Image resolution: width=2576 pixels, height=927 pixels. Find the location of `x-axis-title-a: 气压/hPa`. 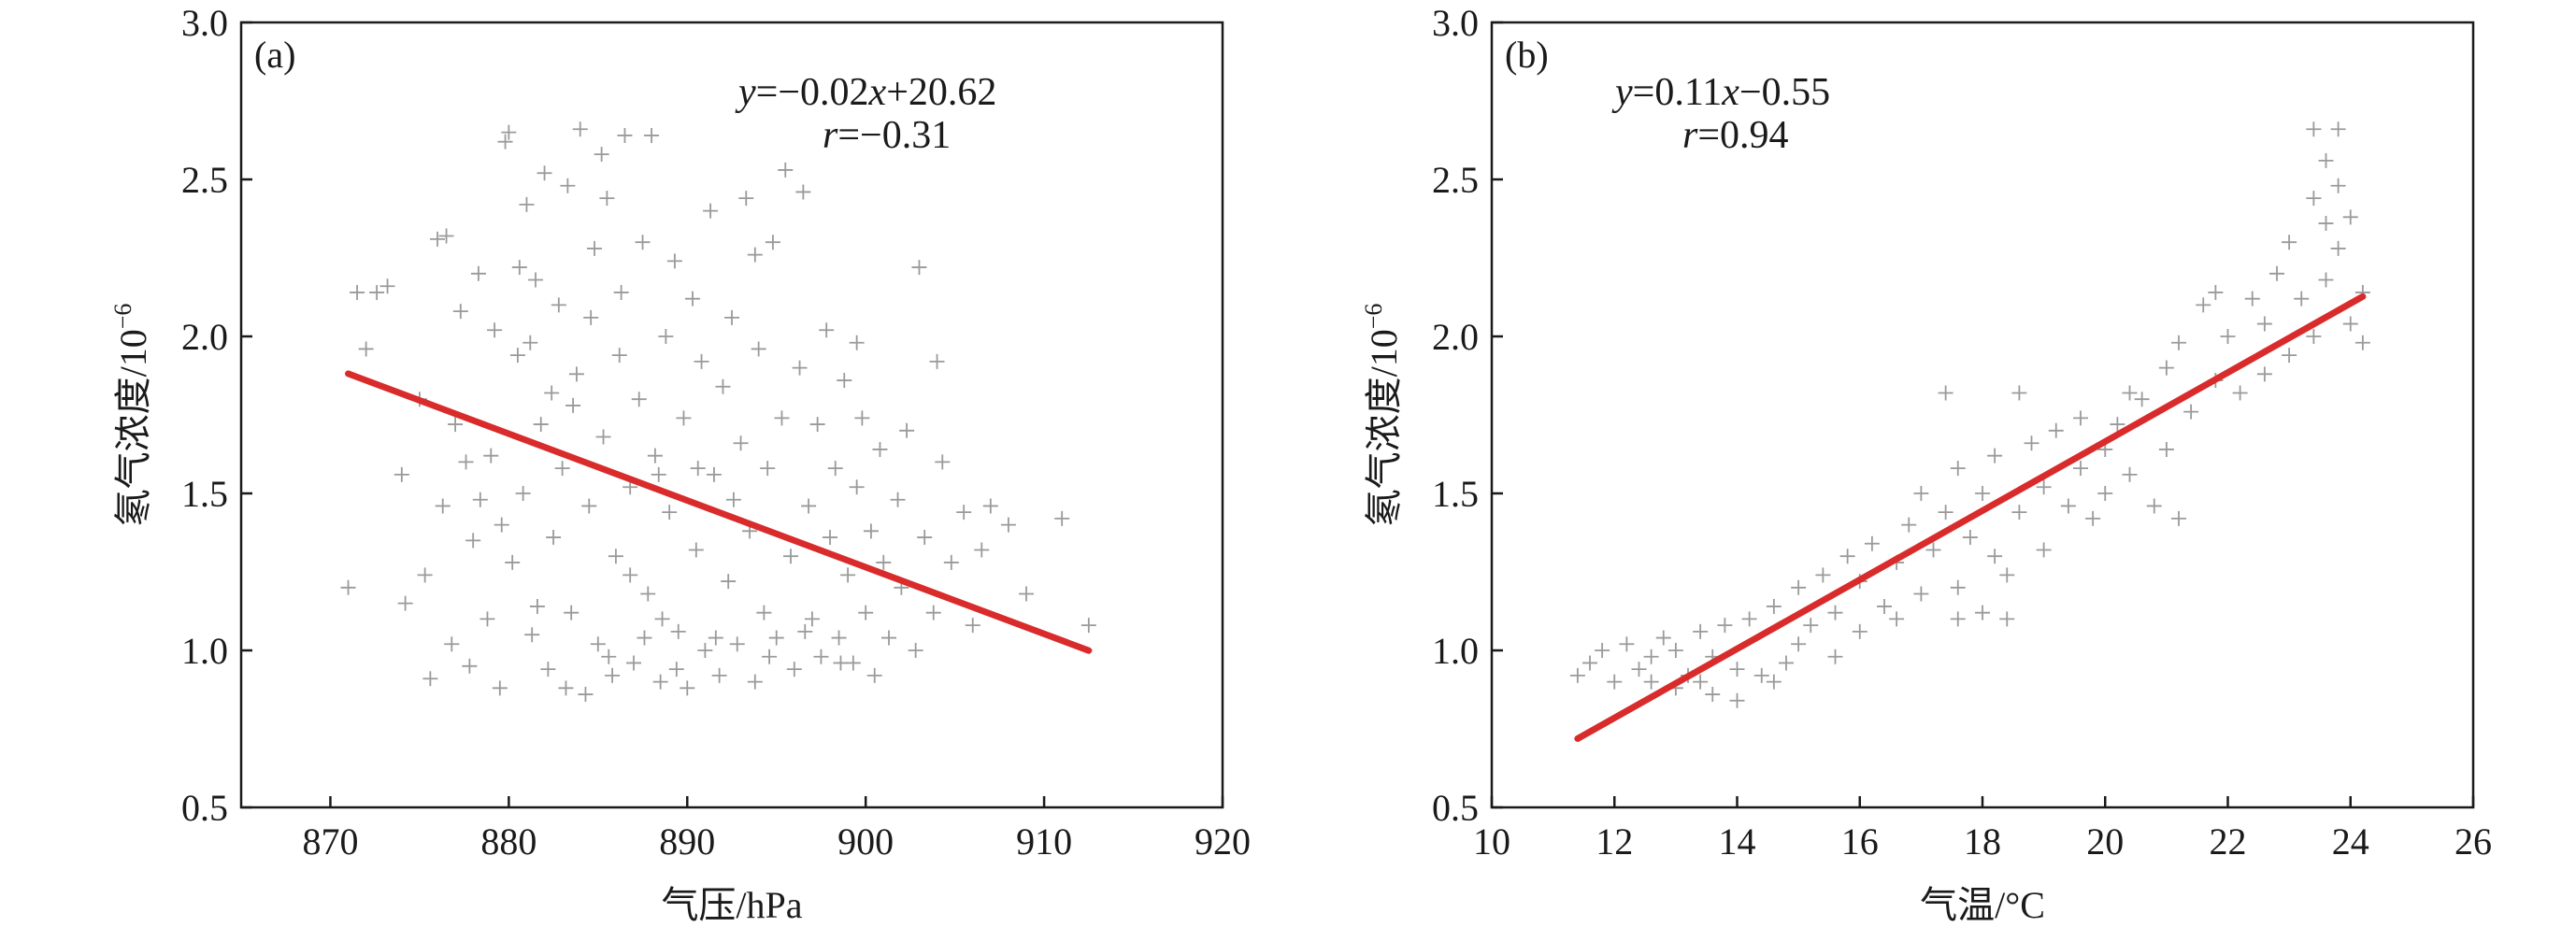

x-axis-title-a: 气压/hPa is located at coordinates (731, 905).